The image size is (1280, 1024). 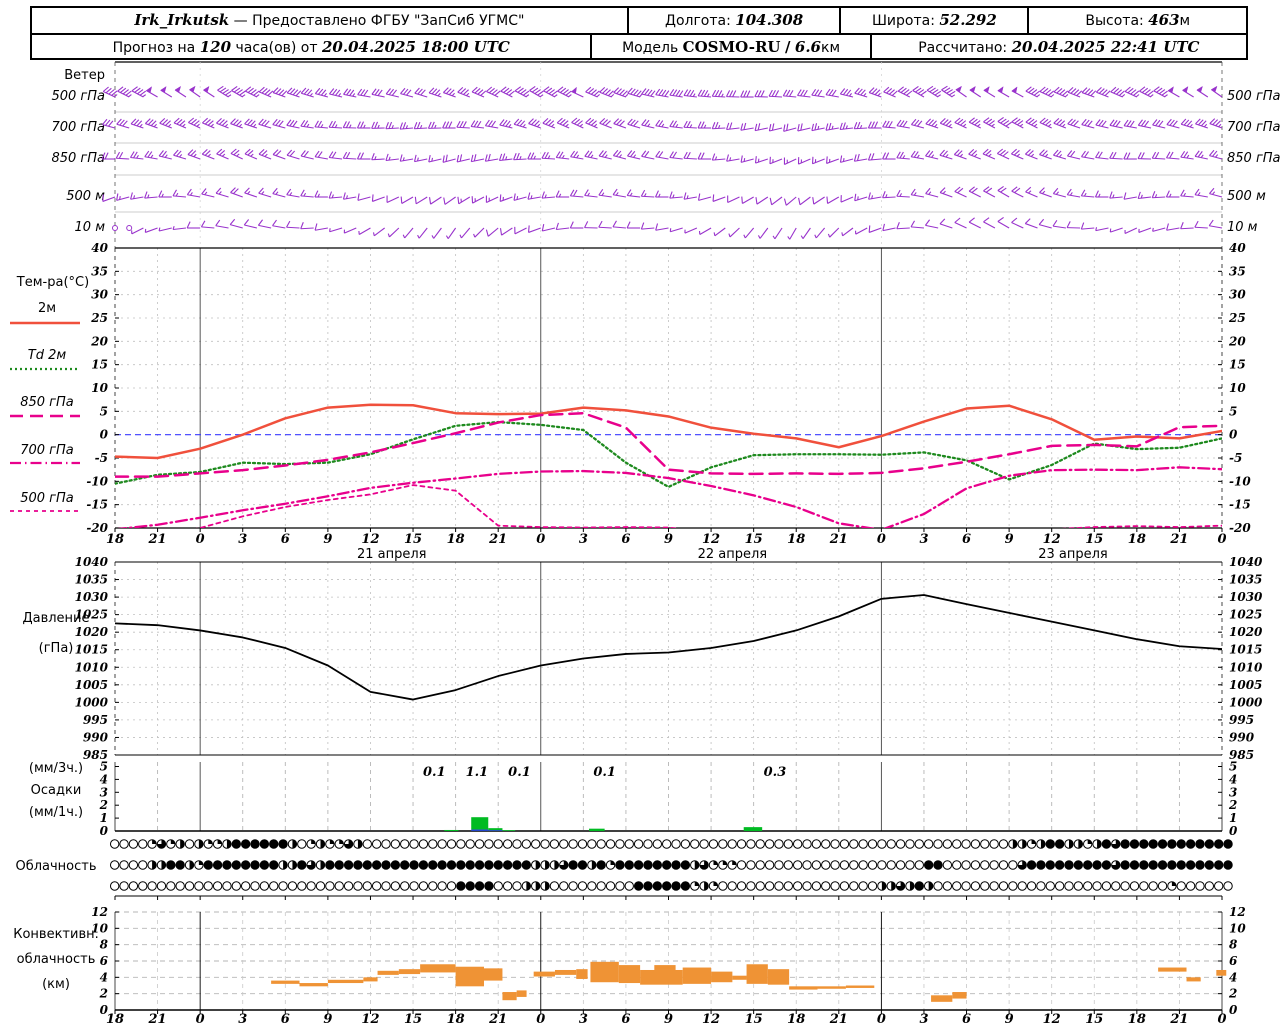 What do you see at coordinates (182, 20) in the screenshot?
I see `station-name: Irk_Irkutsk` at bounding box center [182, 20].